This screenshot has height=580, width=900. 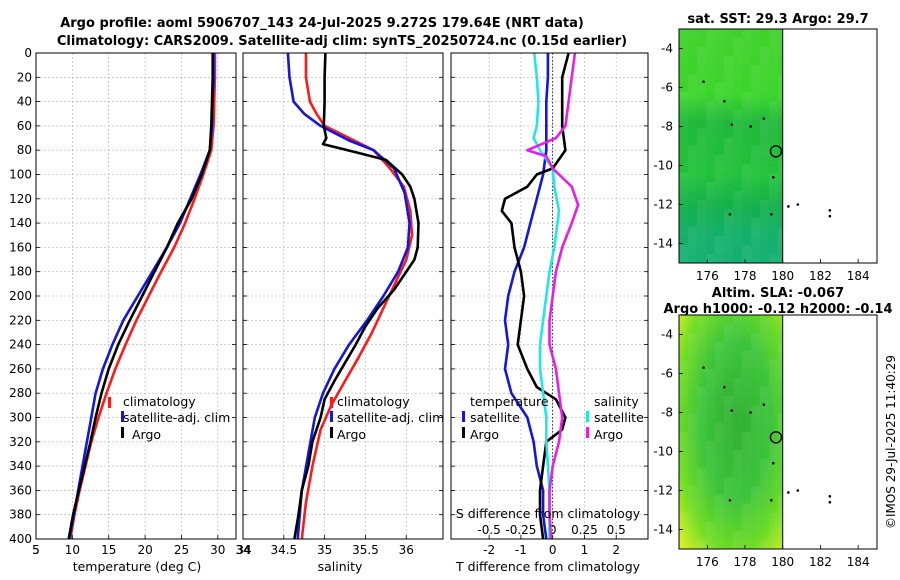 What do you see at coordinates (765, 441) in the screenshot?
I see `sla-map: 176 178 180 182 184 -4 -6 -8 -10 -12 -14` at bounding box center [765, 441].